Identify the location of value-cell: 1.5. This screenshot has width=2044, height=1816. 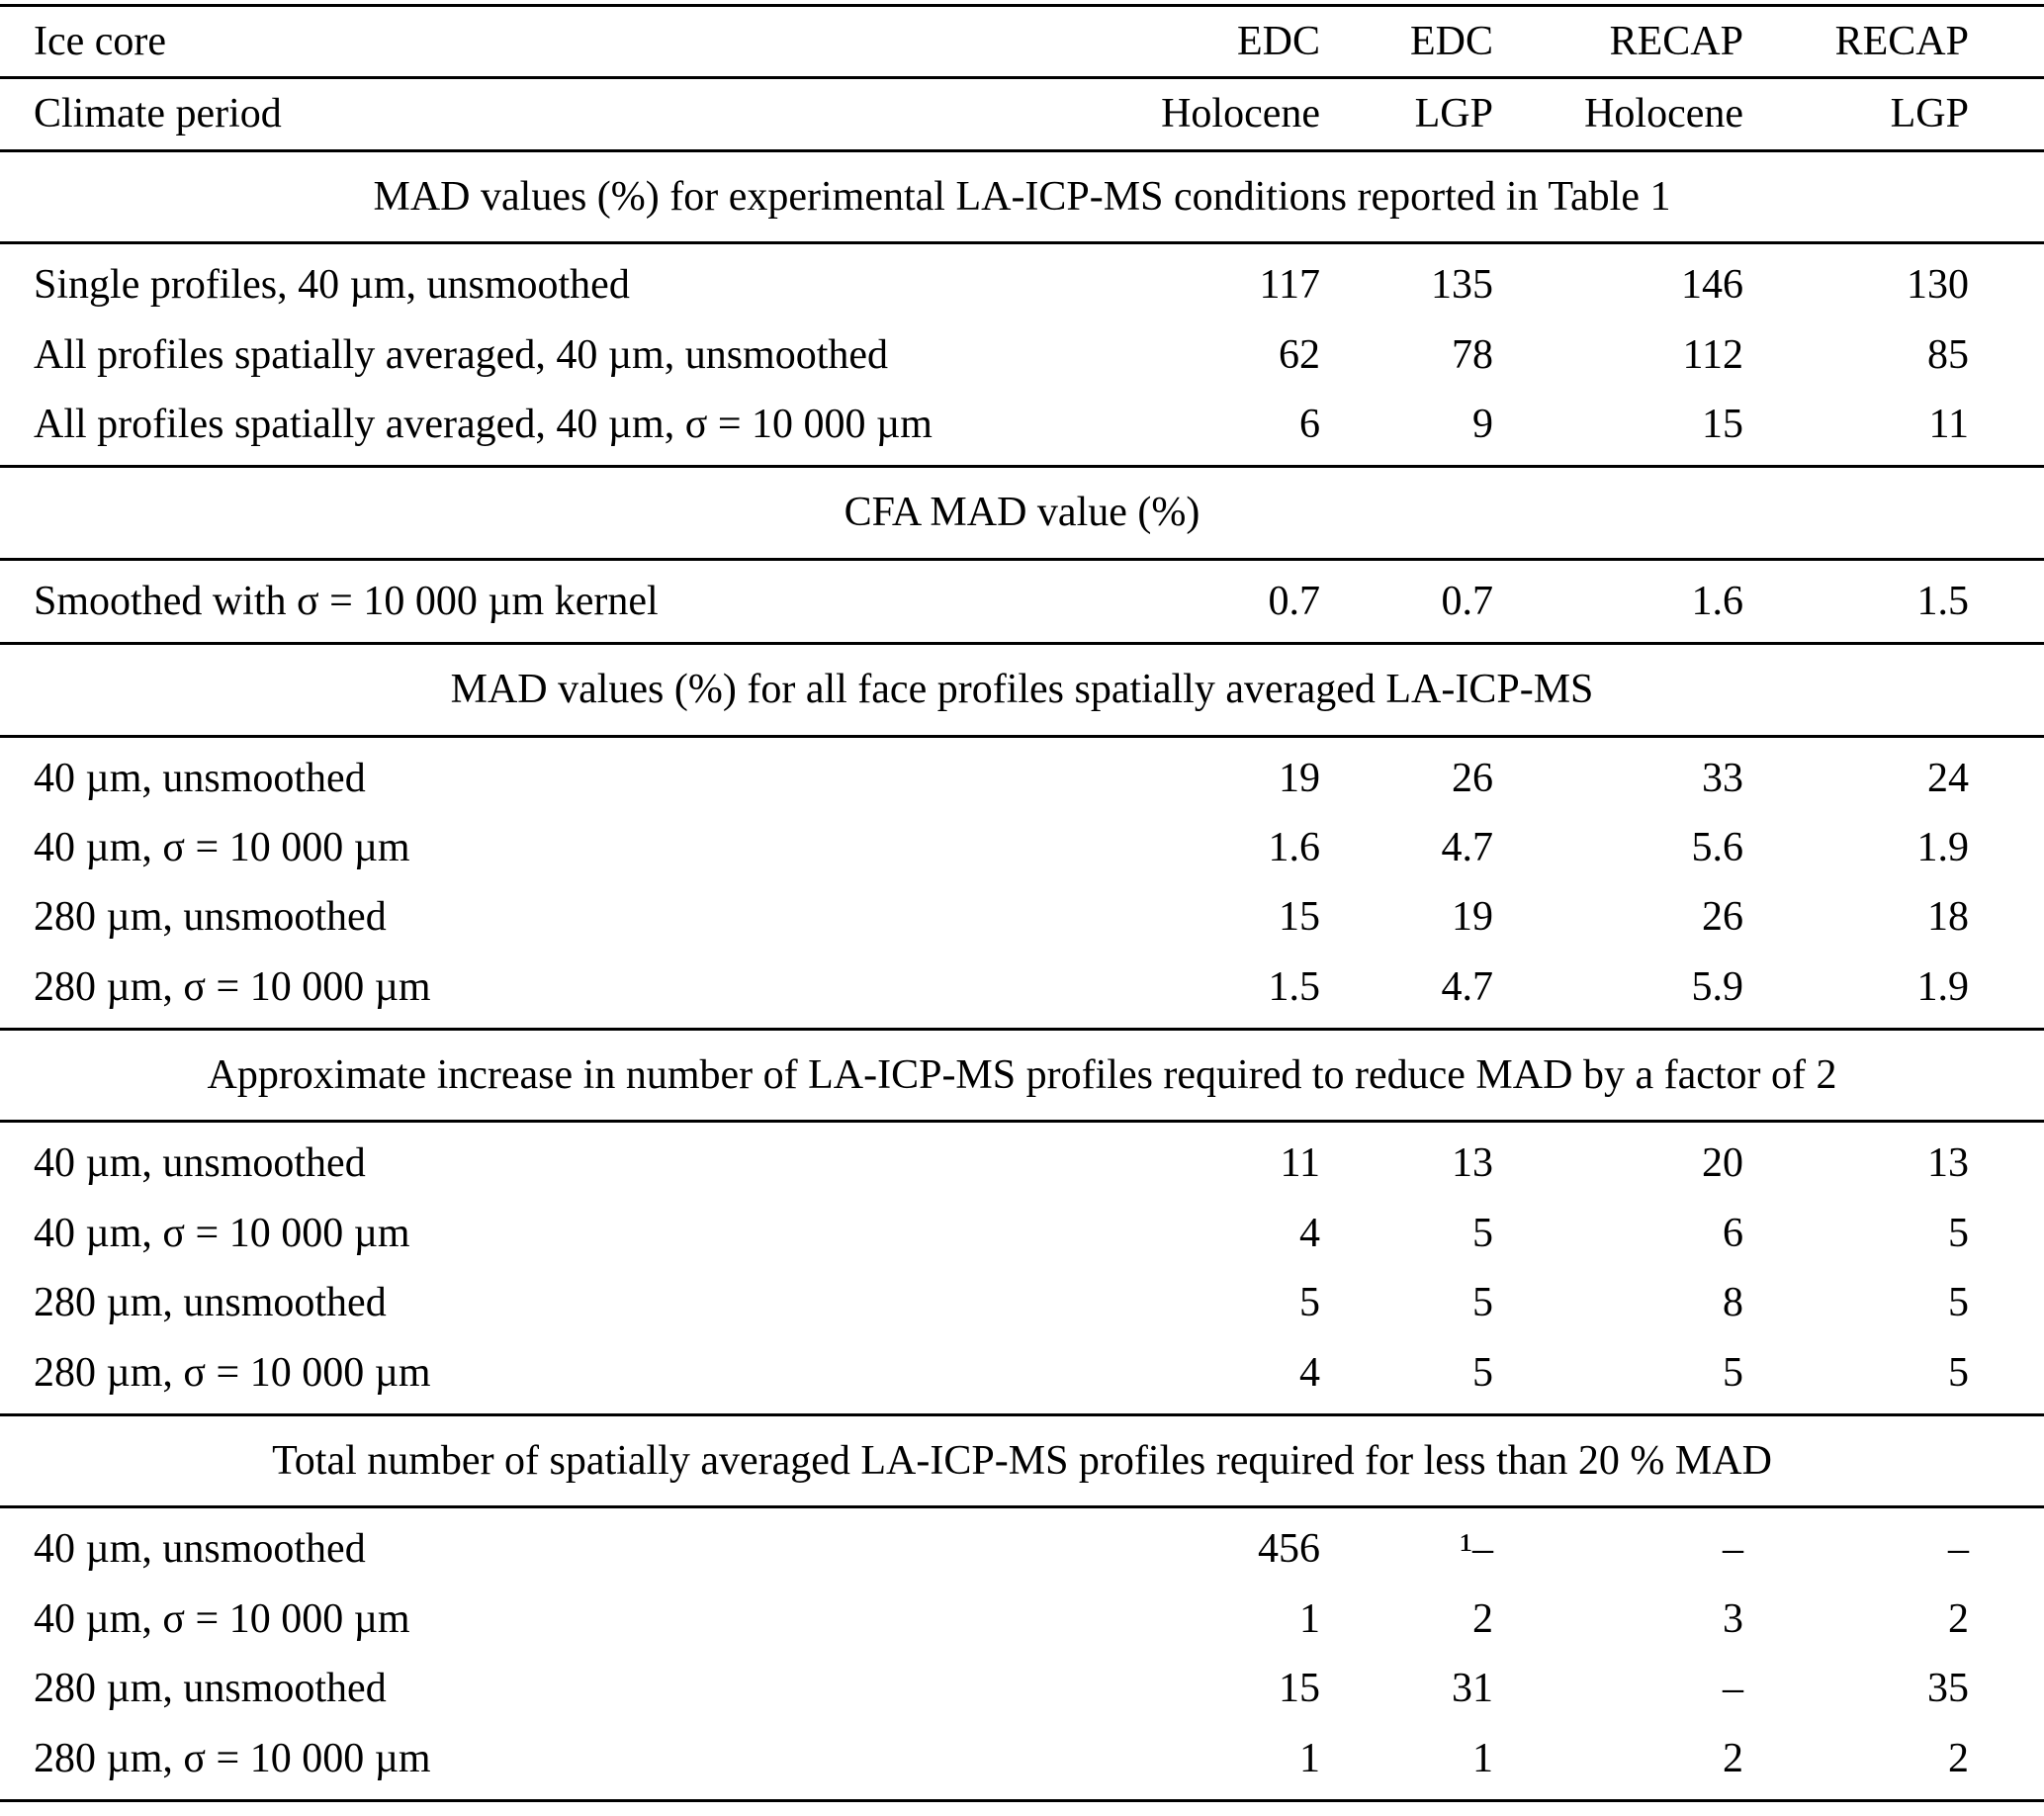
(1294, 986).